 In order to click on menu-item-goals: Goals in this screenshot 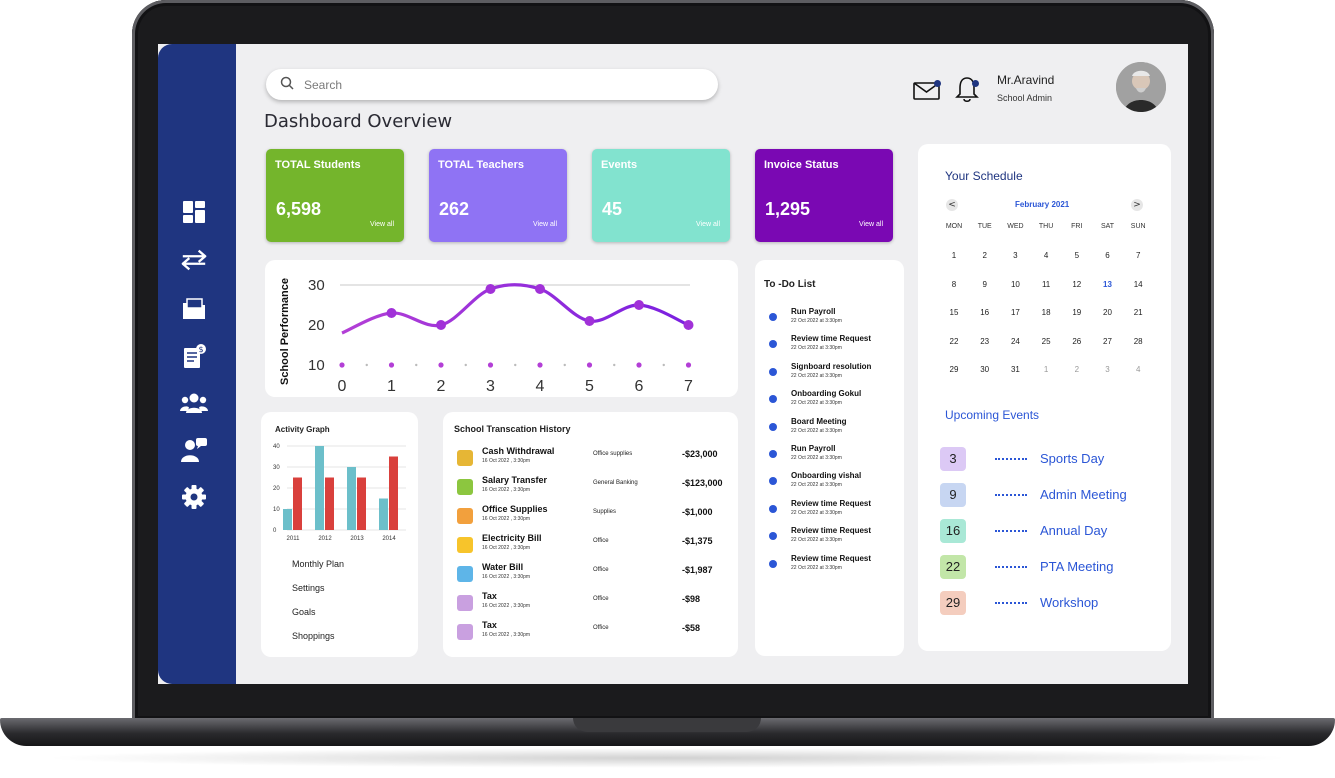, I will do `click(304, 612)`.